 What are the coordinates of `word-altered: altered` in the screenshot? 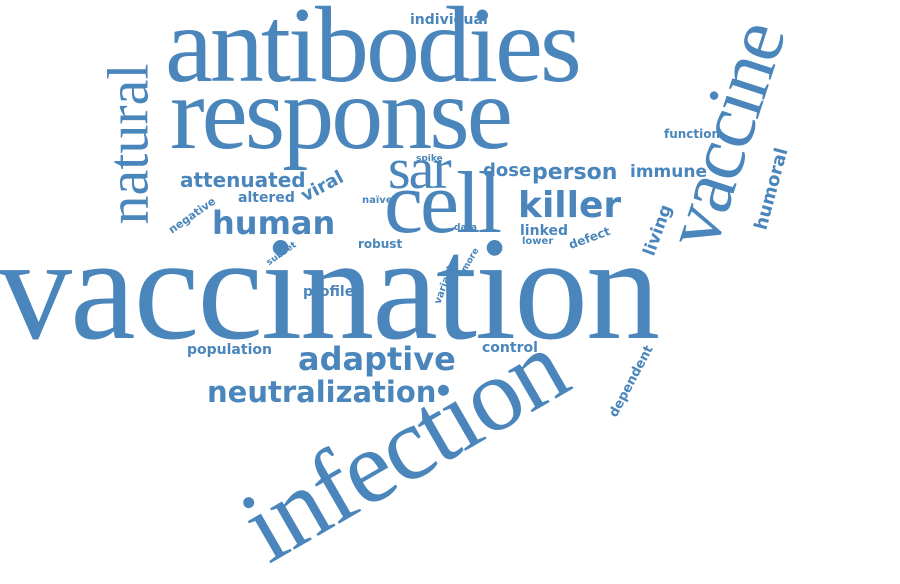 It's located at (266, 198).